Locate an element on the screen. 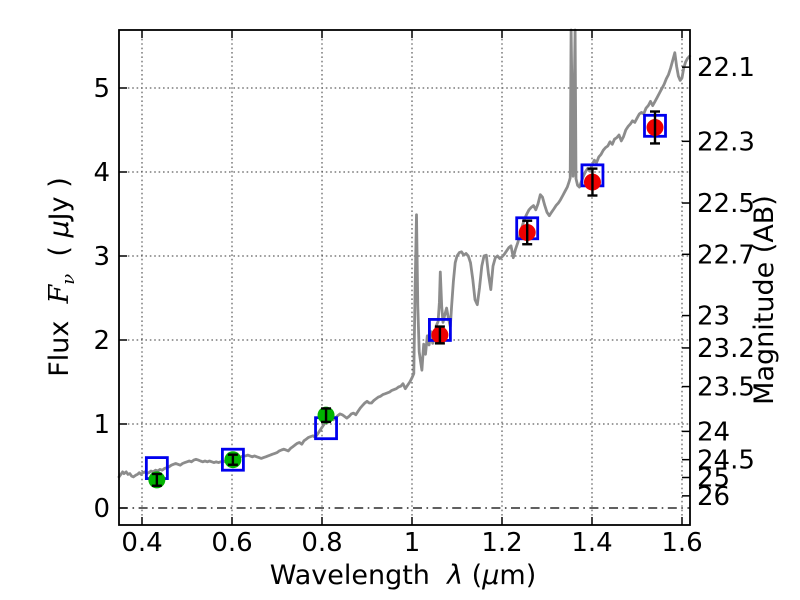 This screenshot has width=800, height=600. right-y-tick-label-23: 23 is located at coordinates (713, 317).